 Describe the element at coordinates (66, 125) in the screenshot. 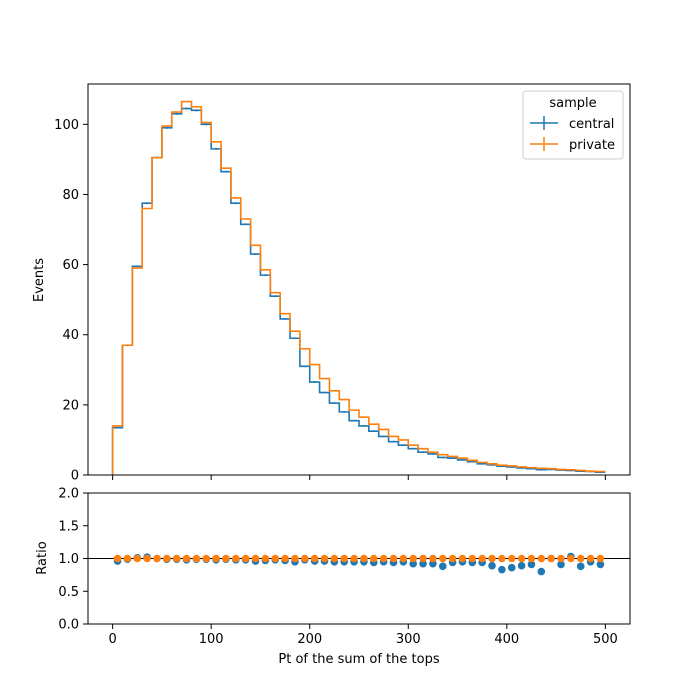

I see `top-y-tick-label-100: 100` at that location.